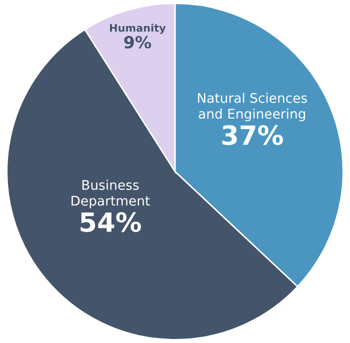 Image resolution: width=350 pixels, height=343 pixels. I want to click on data-label: 54%, so click(110, 222).